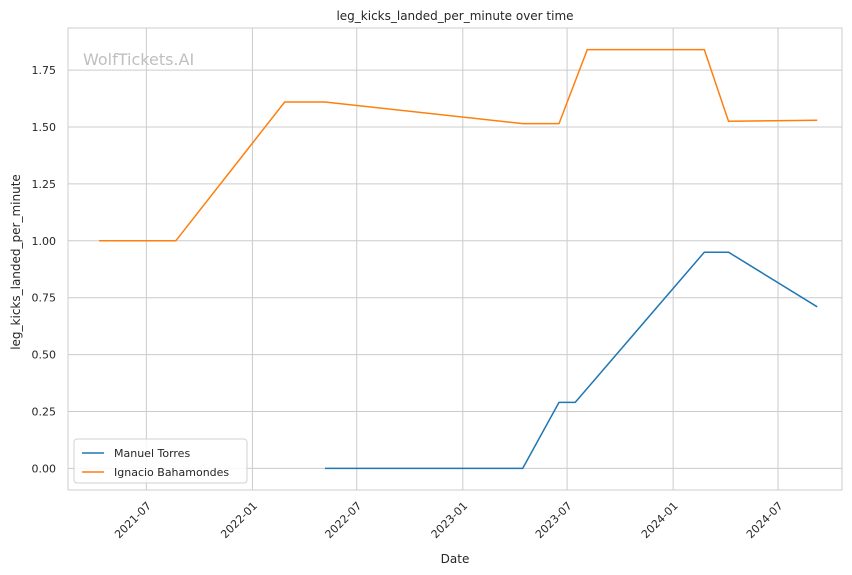 This screenshot has height=575, width=852. Describe the element at coordinates (239, 520) in the screenshot. I see `x-tick-label: 2022-01` at that location.